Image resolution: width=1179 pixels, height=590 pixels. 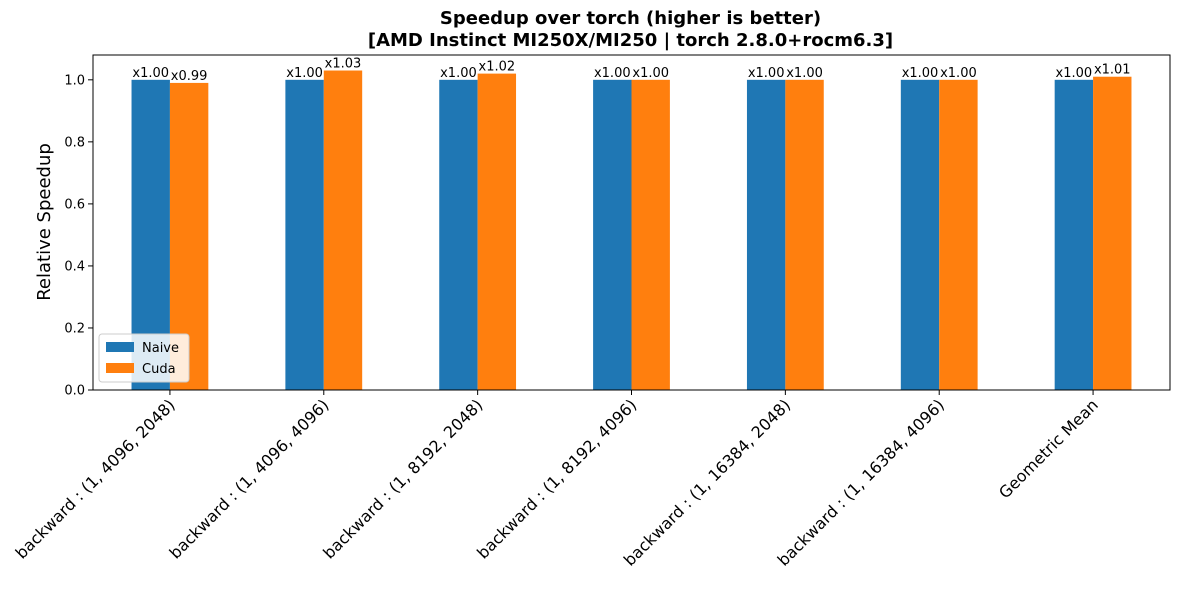 I want to click on bar-label-cuda-4: x1.00, so click(x=804, y=73).